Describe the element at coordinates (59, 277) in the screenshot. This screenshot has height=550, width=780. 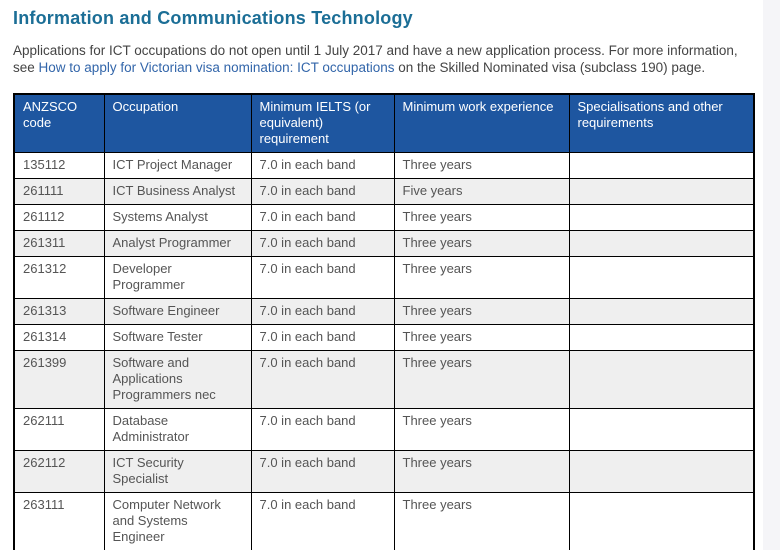
I see `cell-code: 261312` at that location.